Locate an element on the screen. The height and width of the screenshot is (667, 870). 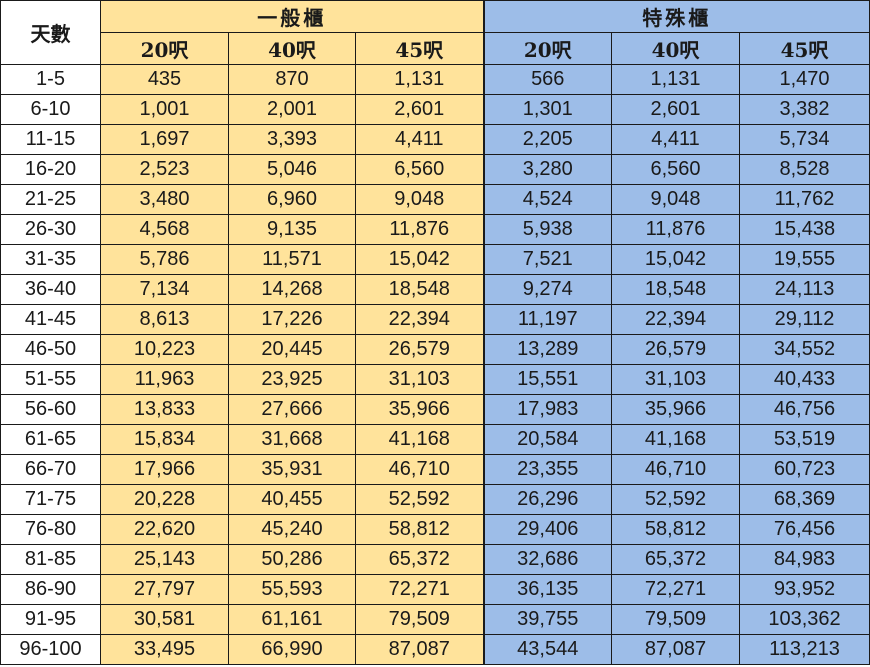
general-fee-cell: 9,048 is located at coordinates (420, 199).